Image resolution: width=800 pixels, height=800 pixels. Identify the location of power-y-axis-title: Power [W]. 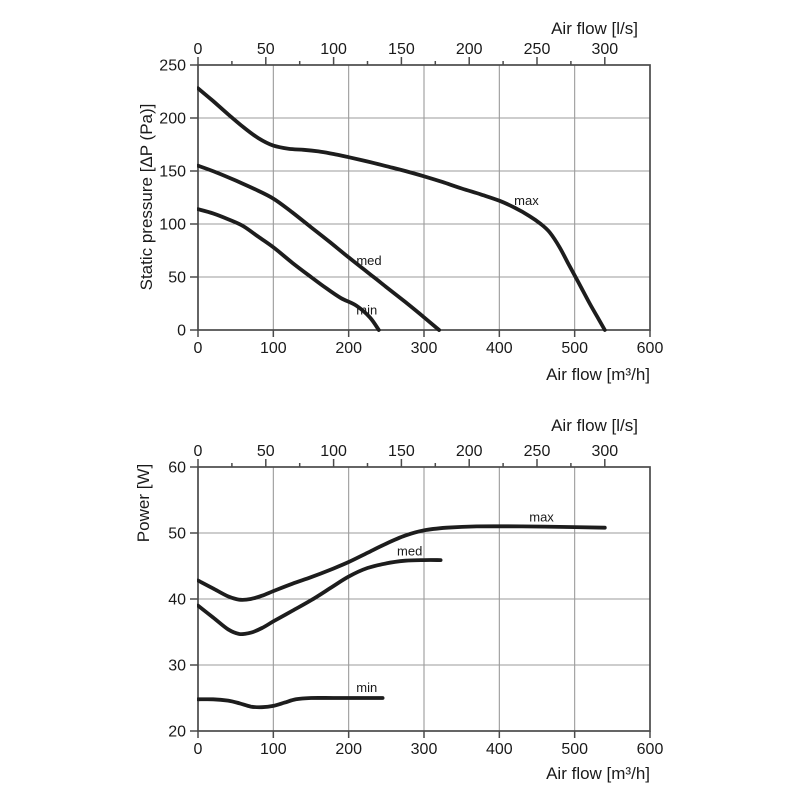
(143, 503).